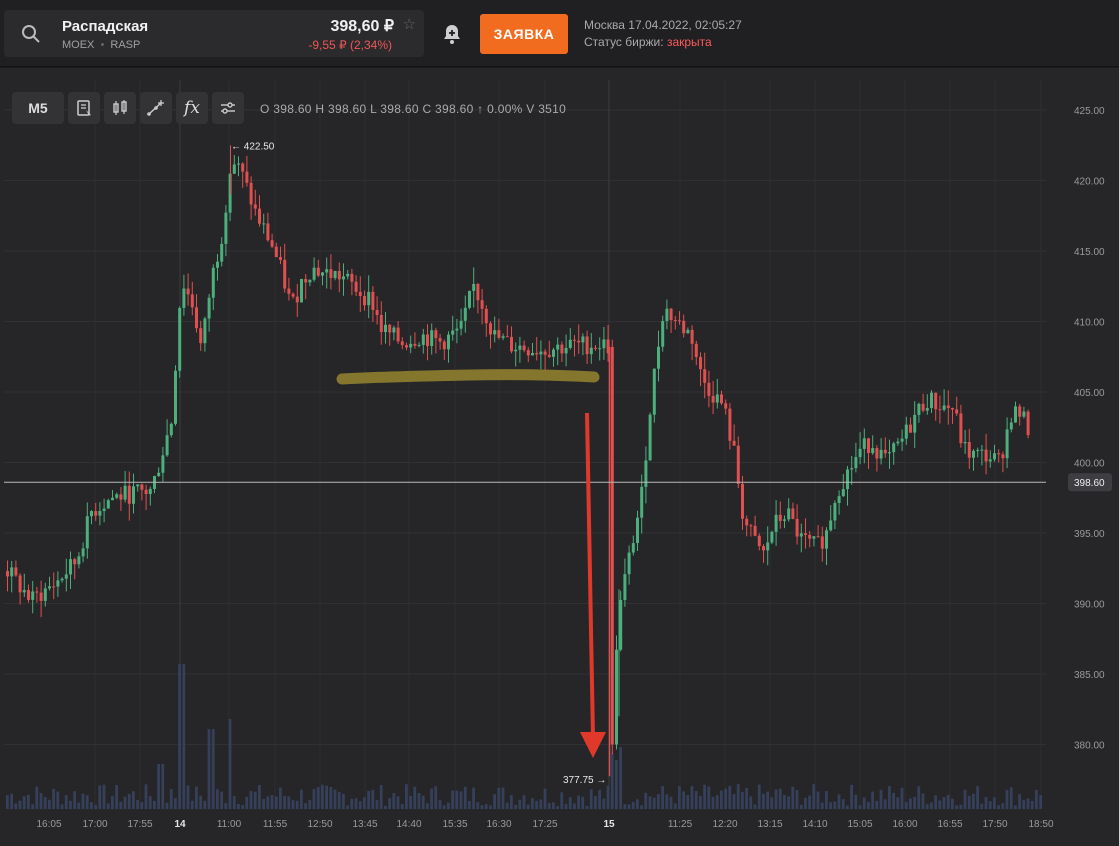  What do you see at coordinates (156, 108) in the screenshot?
I see `drawing-tool-icon` at bounding box center [156, 108].